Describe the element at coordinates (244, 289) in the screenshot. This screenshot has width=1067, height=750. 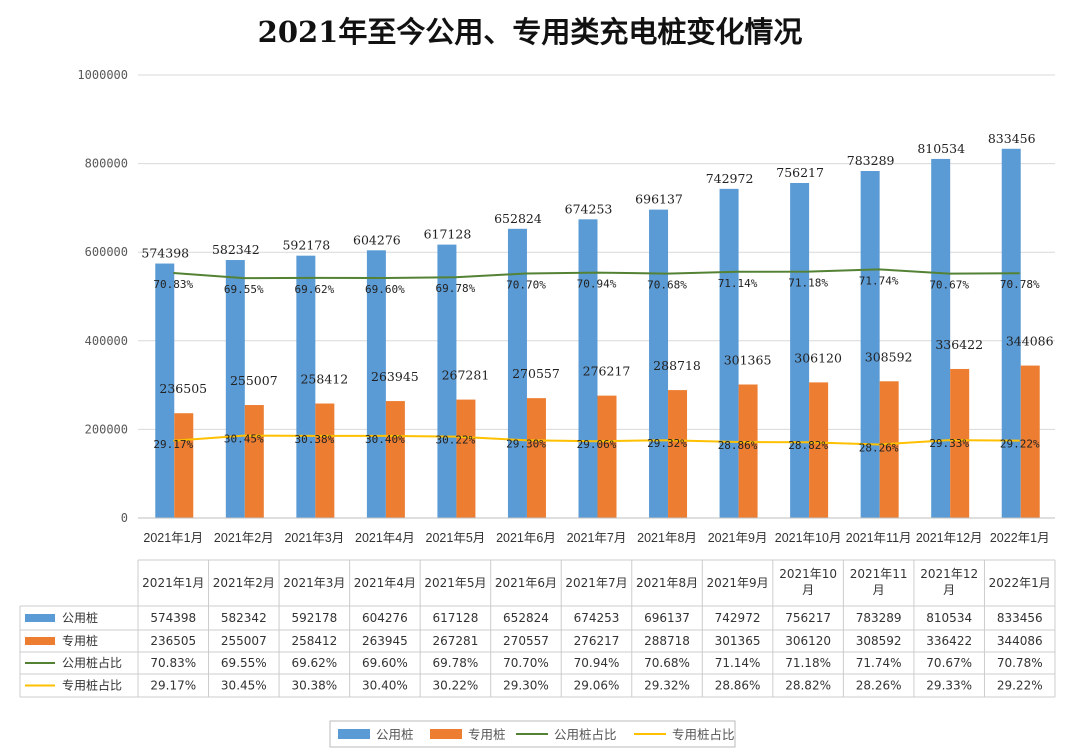
I see `data-label-share: 69.55%` at that location.